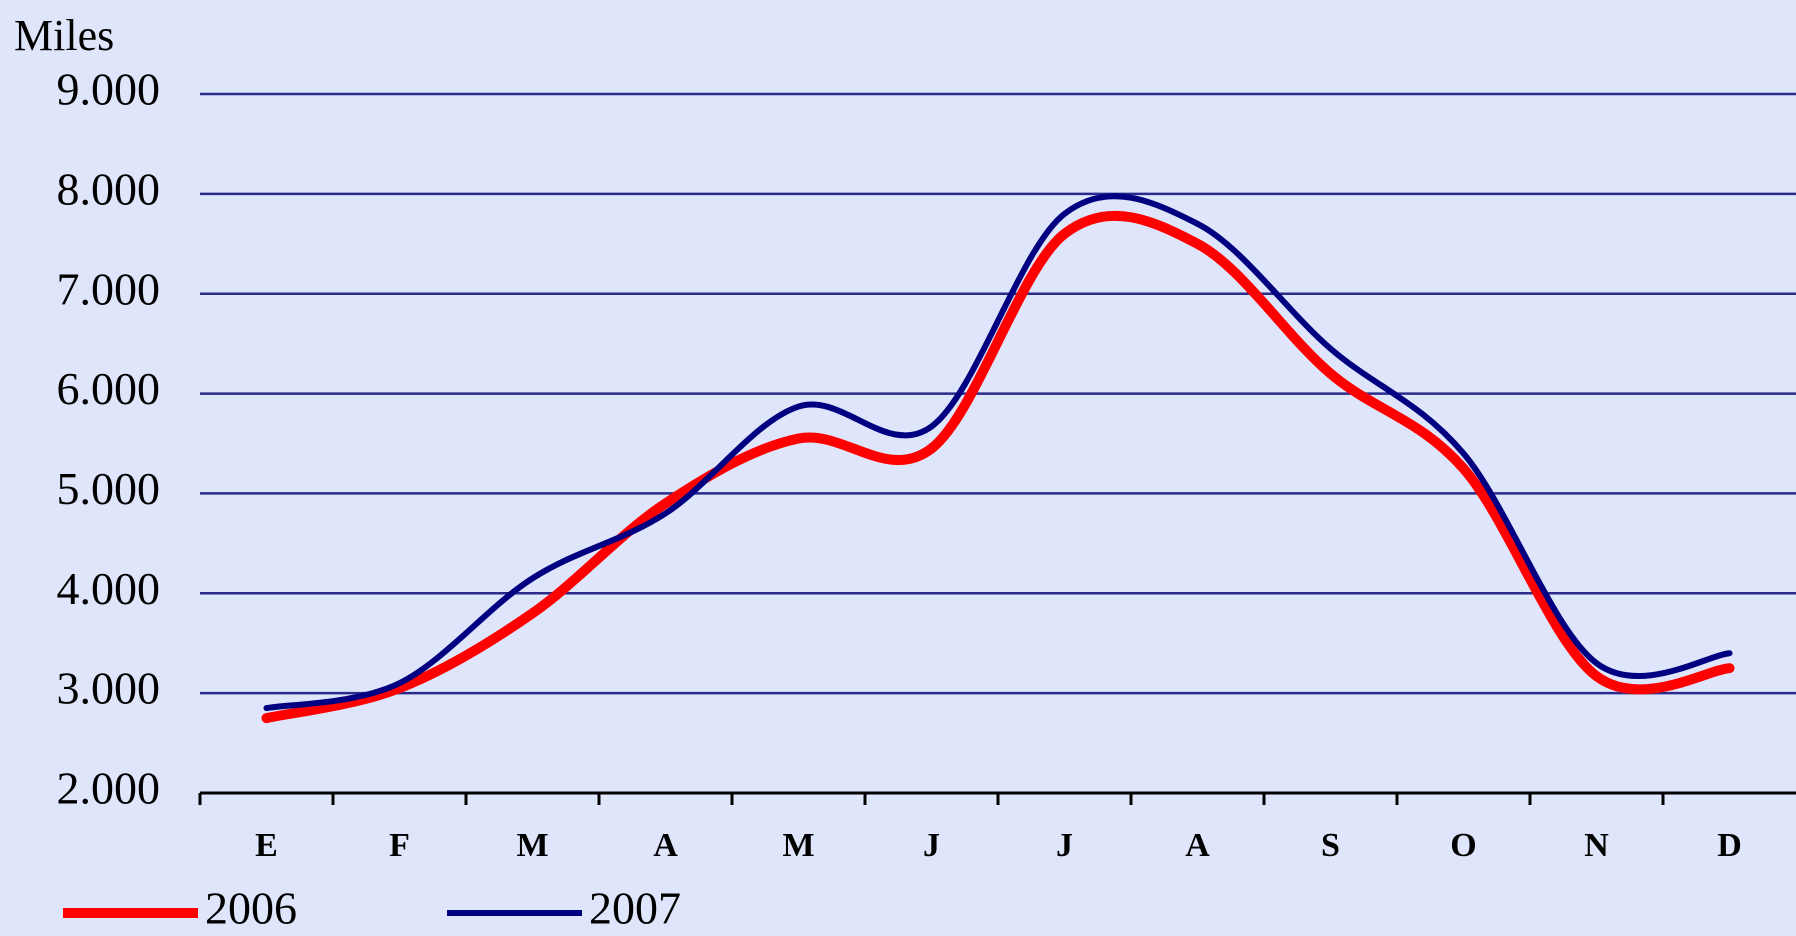 The image size is (1796, 936). Describe the element at coordinates (109, 588) in the screenshot. I see `y-tick-label: 4.000` at that location.